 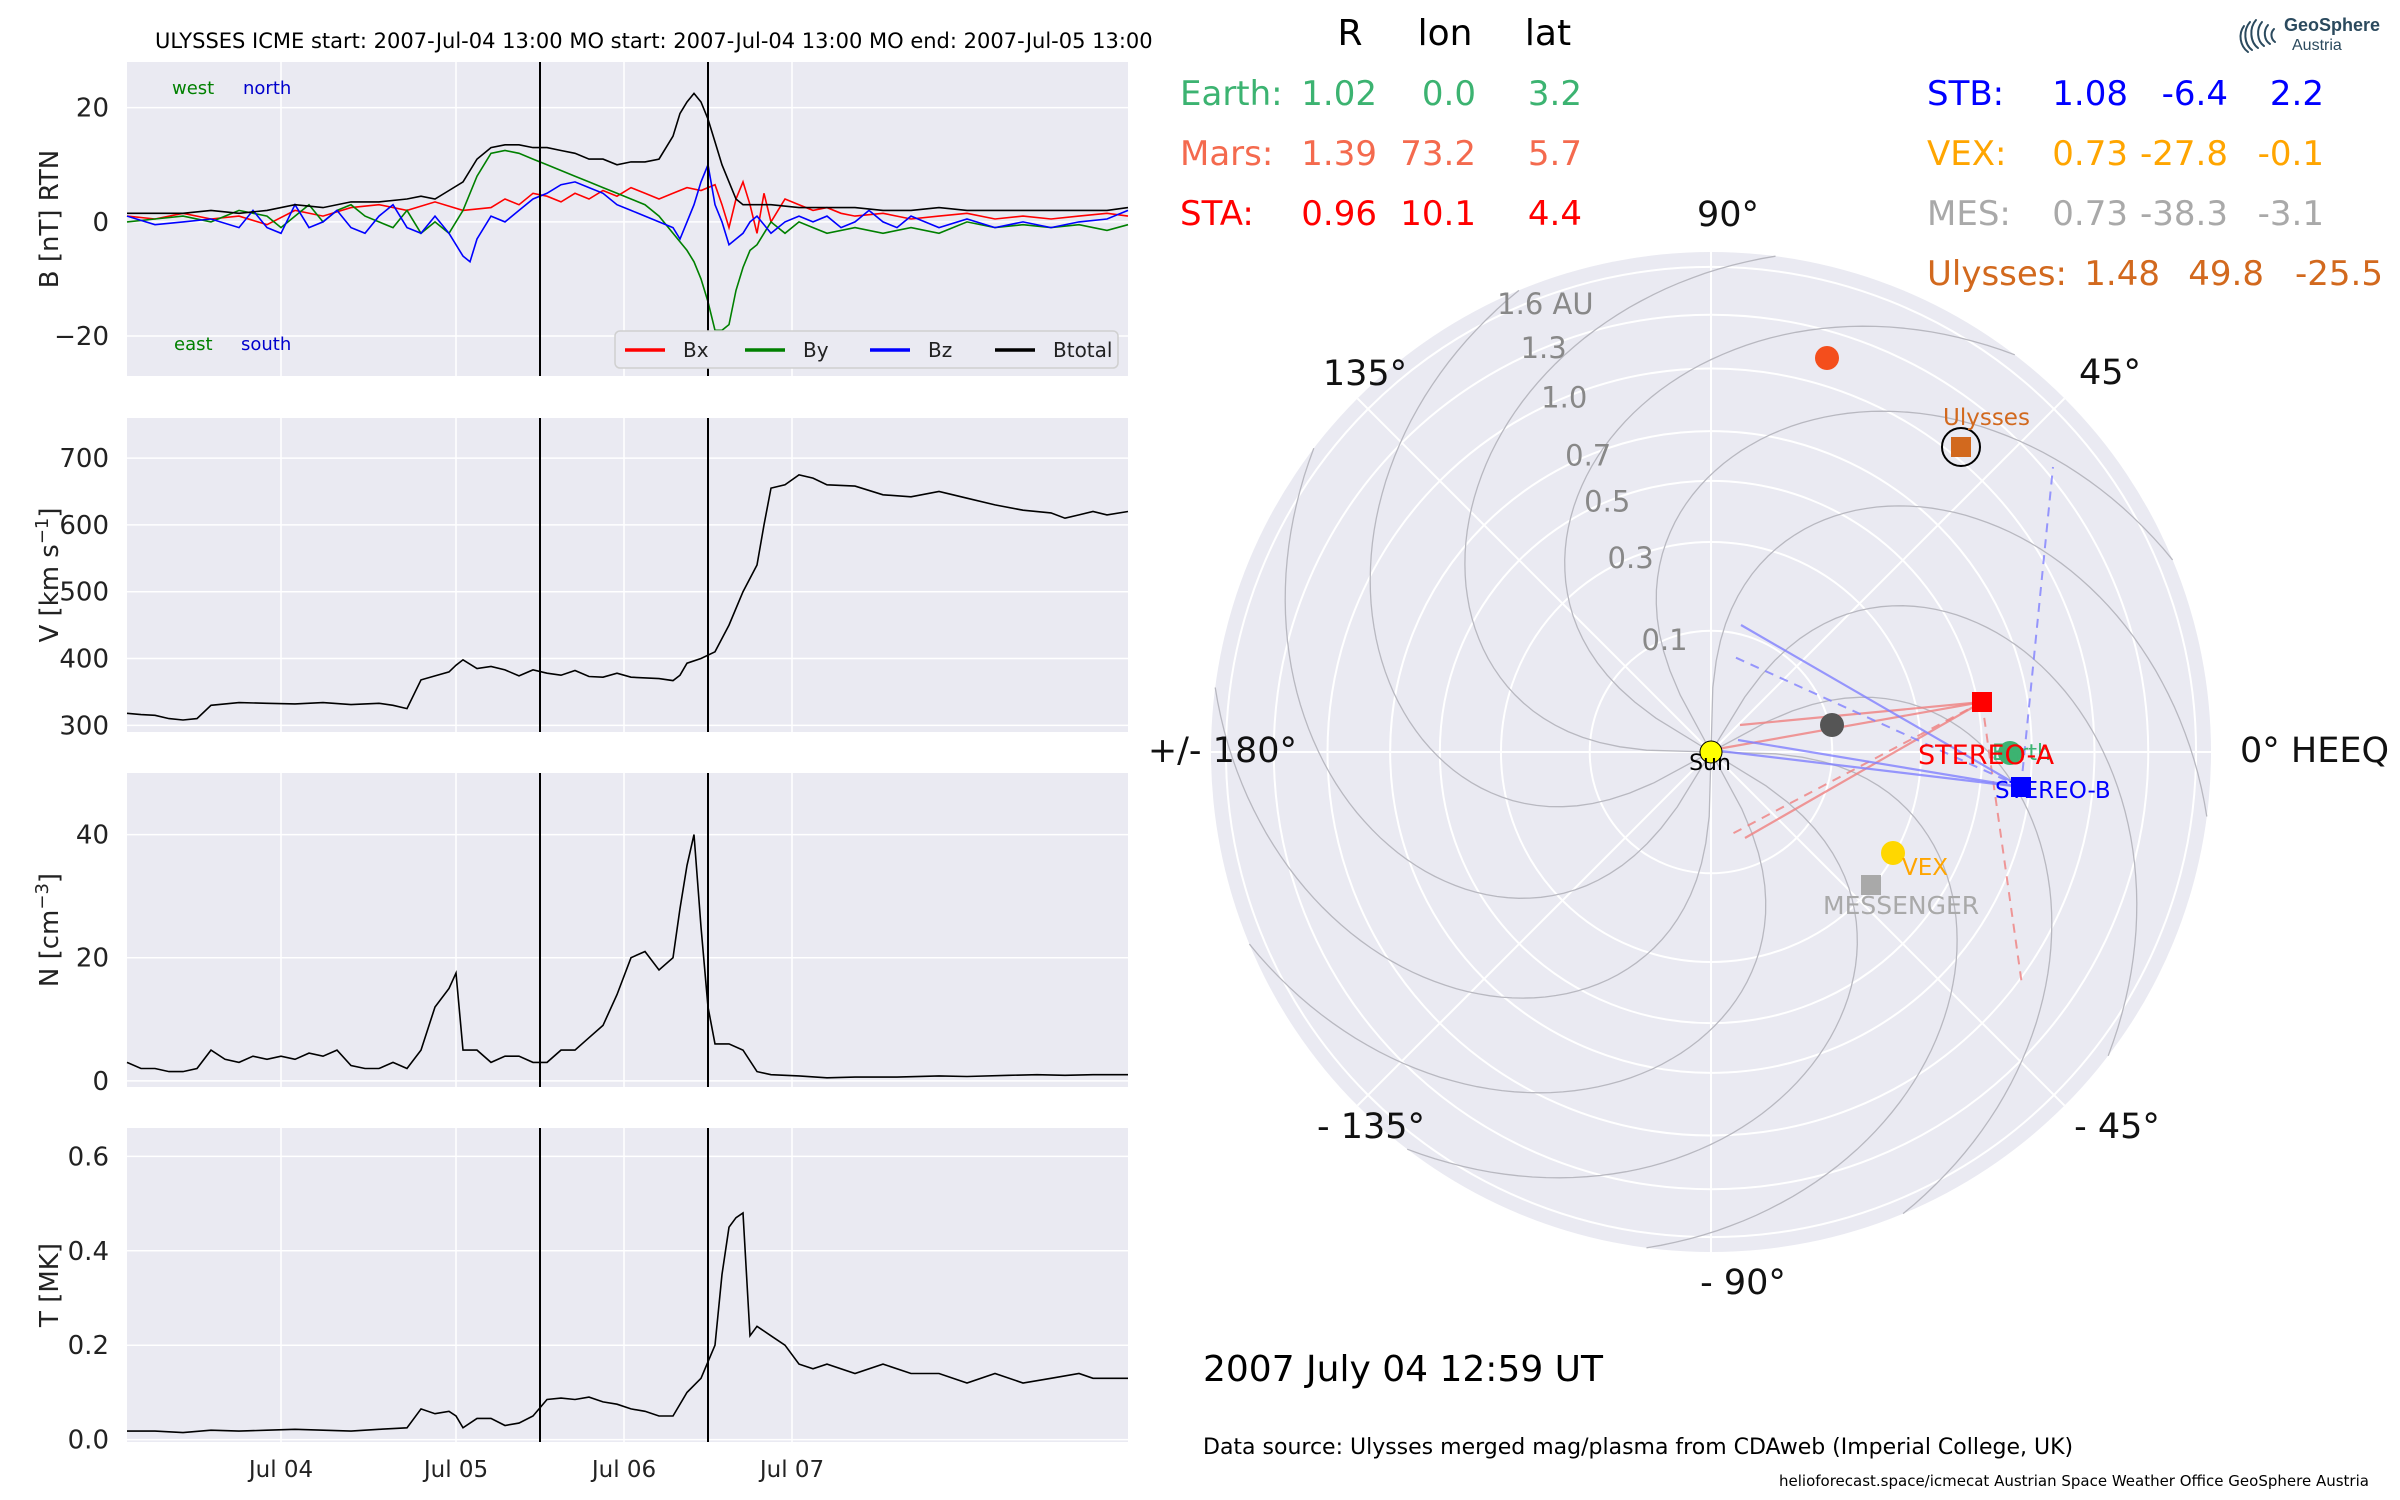 What do you see at coordinates (628, 153) in the screenshot?
I see `series-line-btotal` at bounding box center [628, 153].